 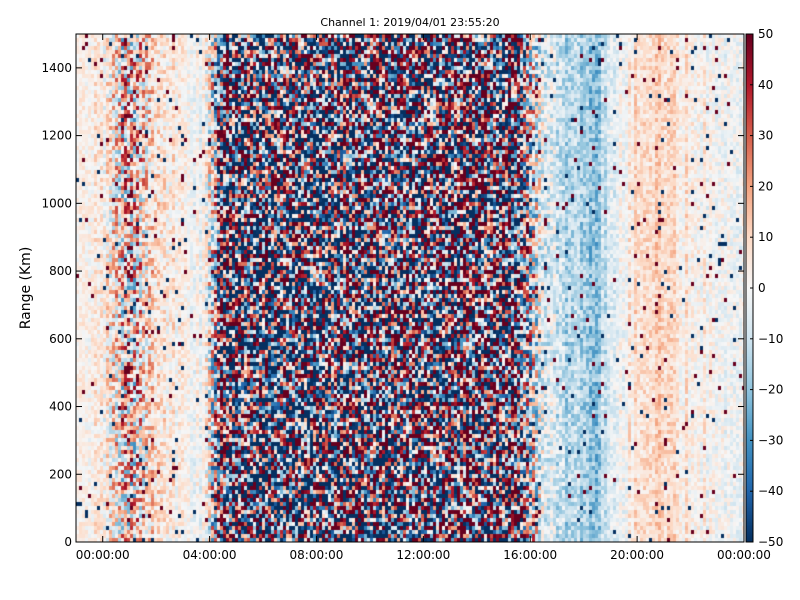 What do you see at coordinates (749, 288) in the screenshot?
I see `colorbar` at bounding box center [749, 288].